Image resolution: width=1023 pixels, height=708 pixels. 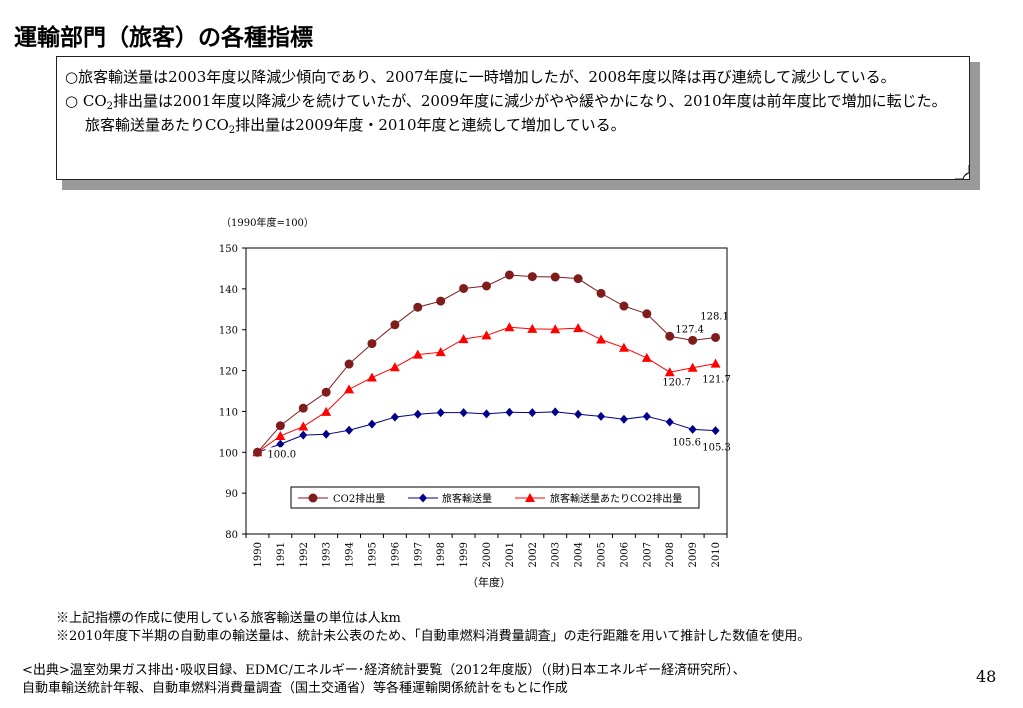 What do you see at coordinates (464, 554) in the screenshot?
I see `x-tick-label: 1999` at bounding box center [464, 554].